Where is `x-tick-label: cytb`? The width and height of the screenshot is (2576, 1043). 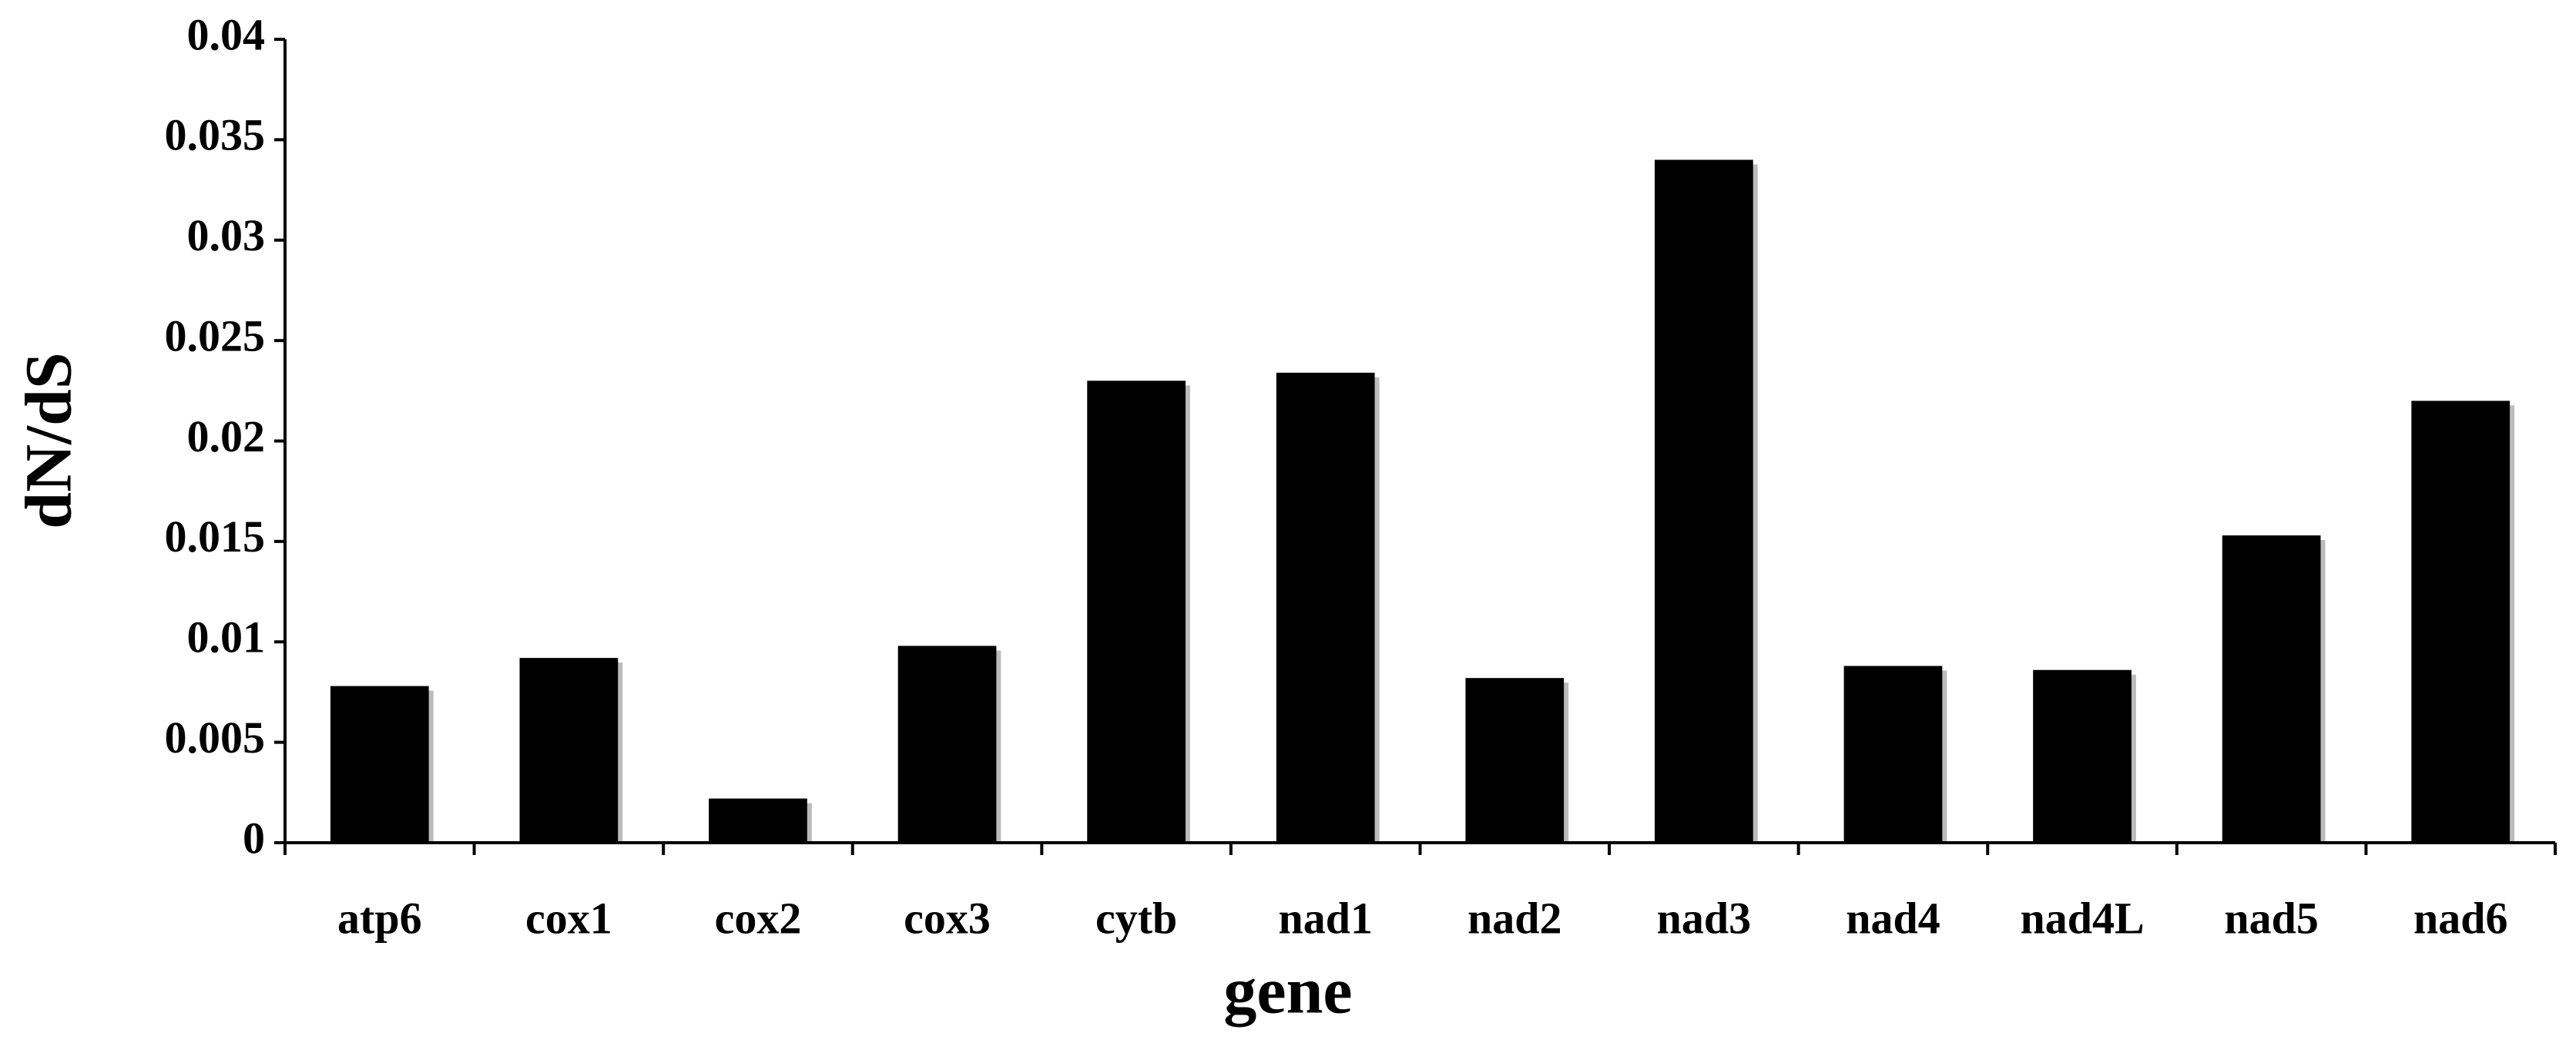
x-tick-label: cytb is located at coordinates (1136, 918).